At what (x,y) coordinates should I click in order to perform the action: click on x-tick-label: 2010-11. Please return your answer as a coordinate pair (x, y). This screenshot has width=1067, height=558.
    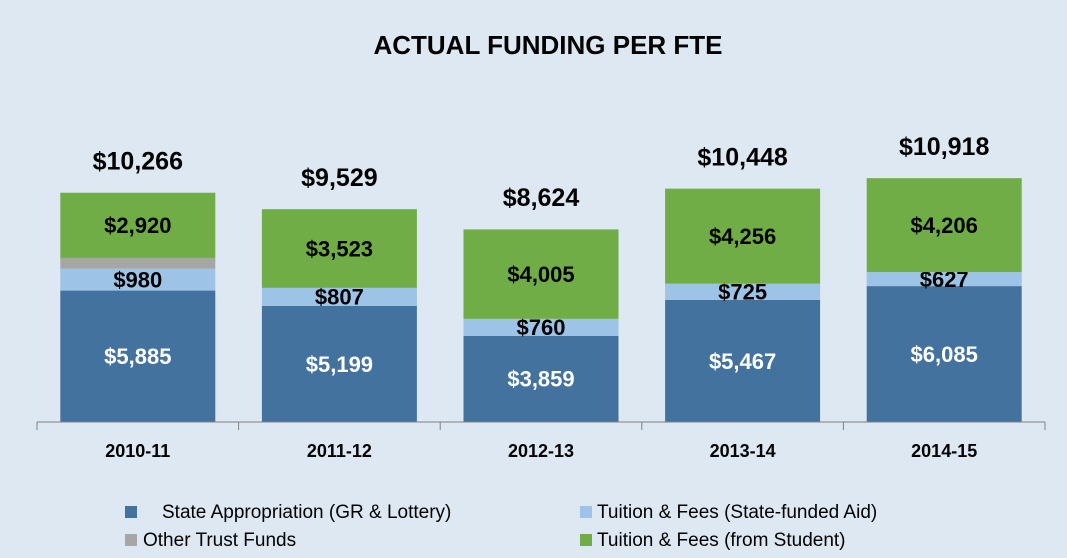
    Looking at the image, I should click on (137, 451).